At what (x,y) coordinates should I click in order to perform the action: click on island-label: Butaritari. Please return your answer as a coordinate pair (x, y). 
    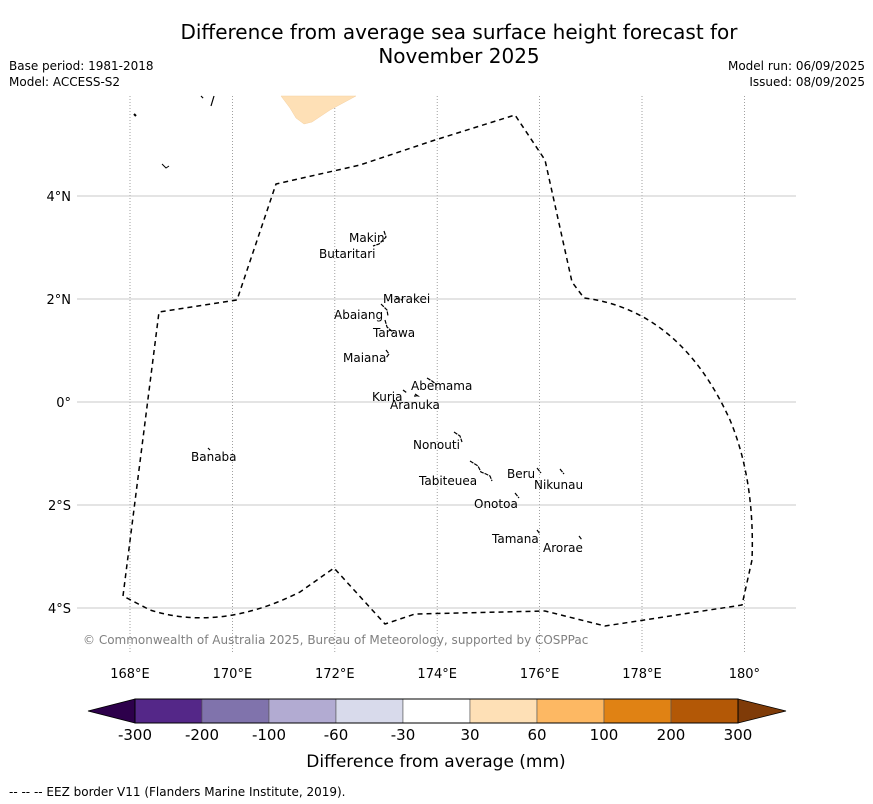
    Looking at the image, I should click on (347, 254).